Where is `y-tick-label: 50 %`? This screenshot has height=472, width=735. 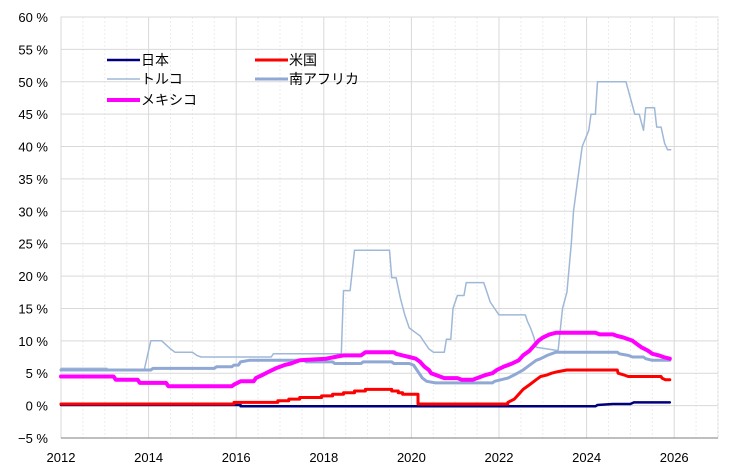
y-tick-label: 50 % is located at coordinates (33, 82).